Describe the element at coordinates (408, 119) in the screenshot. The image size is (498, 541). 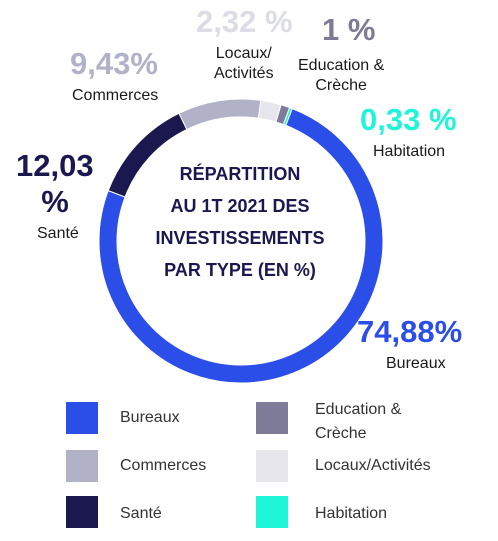
I see `data-label-habitation: 0,33 %` at that location.